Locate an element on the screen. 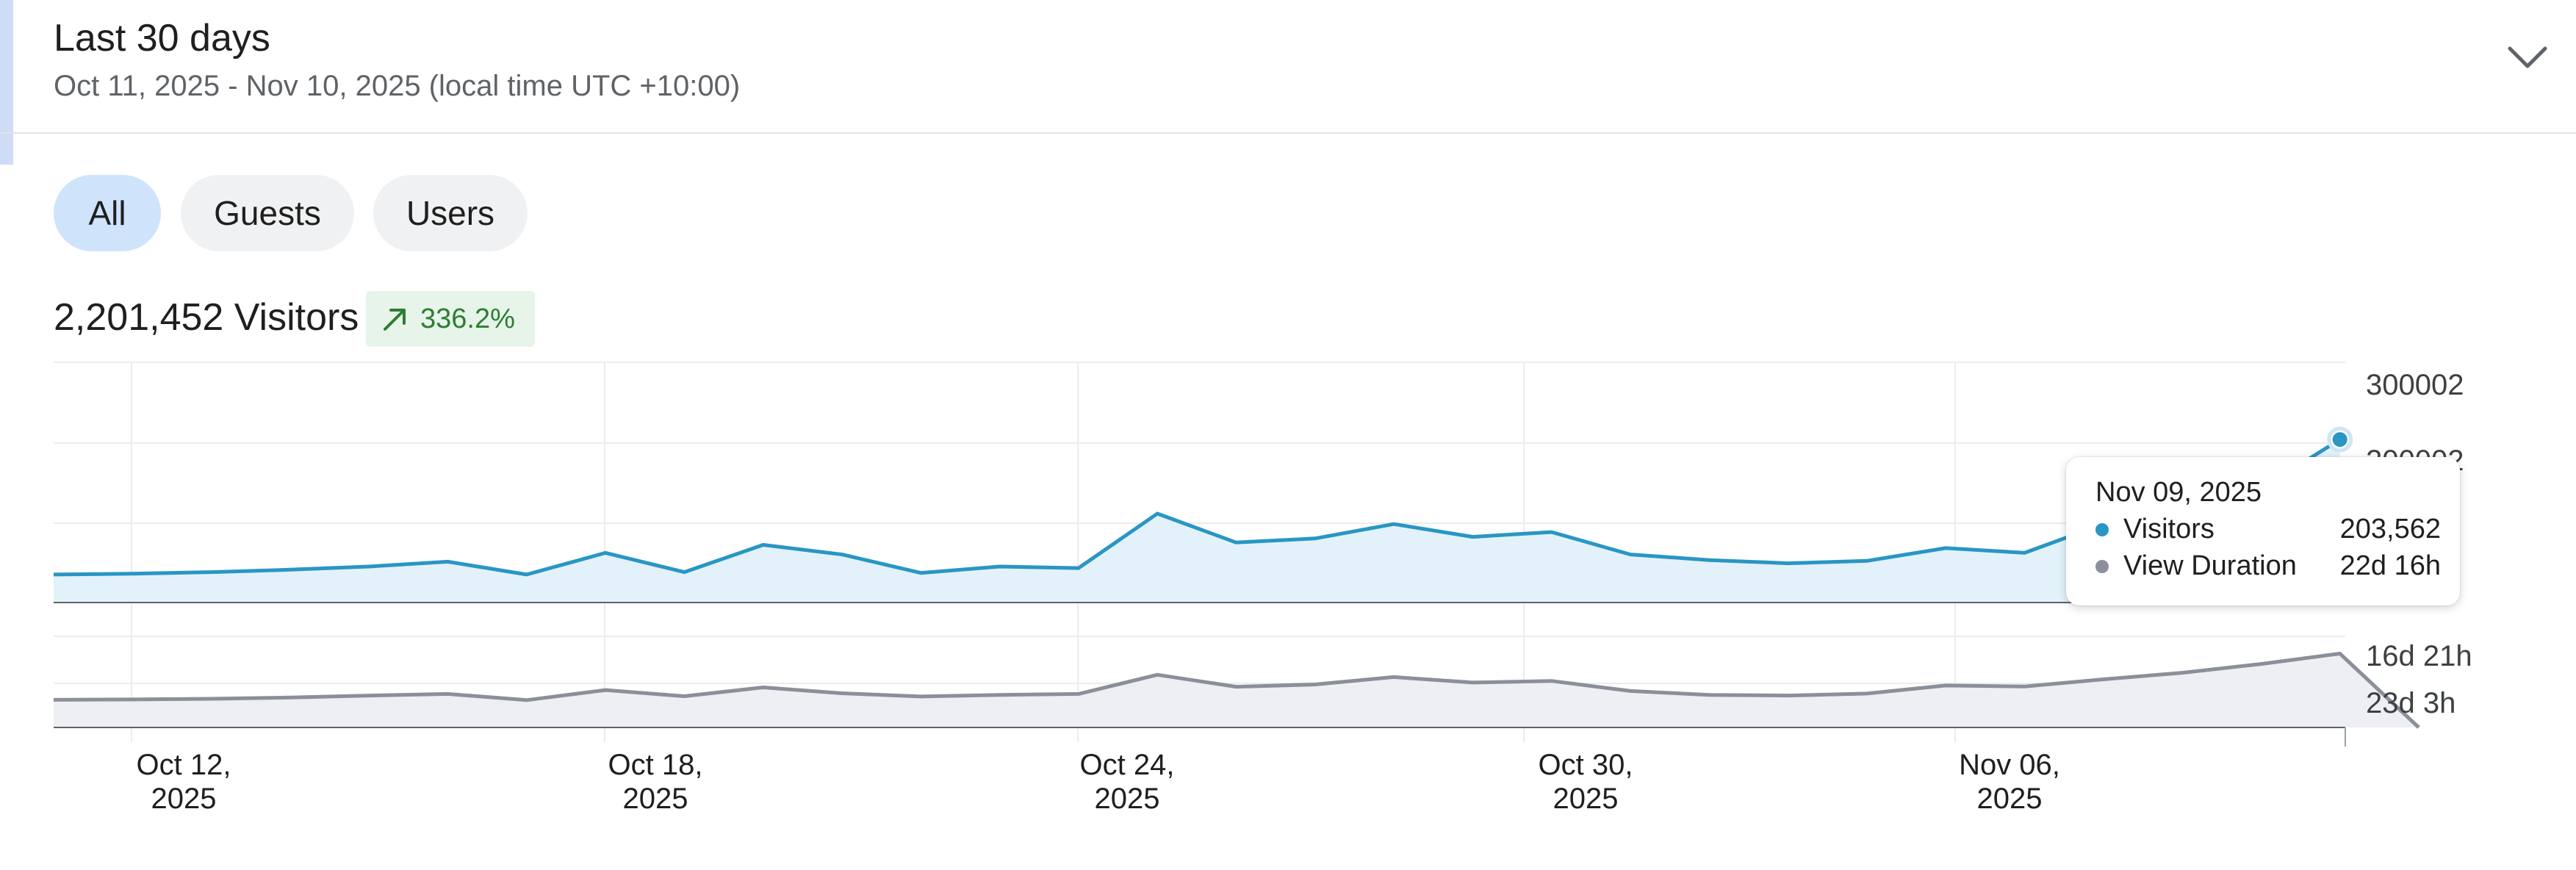 Image resolution: width=2576 pixels, height=870 pixels. filter-chip-users: Users is located at coordinates (450, 213).